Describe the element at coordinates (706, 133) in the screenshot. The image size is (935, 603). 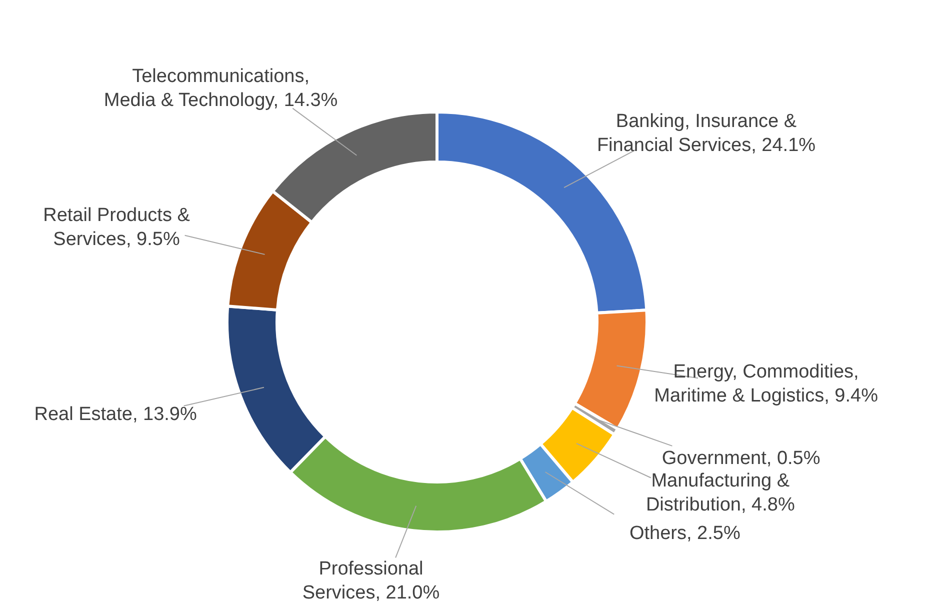
I see `slice-label: Banking, Insurance & Financial Services, 24.1%` at that location.